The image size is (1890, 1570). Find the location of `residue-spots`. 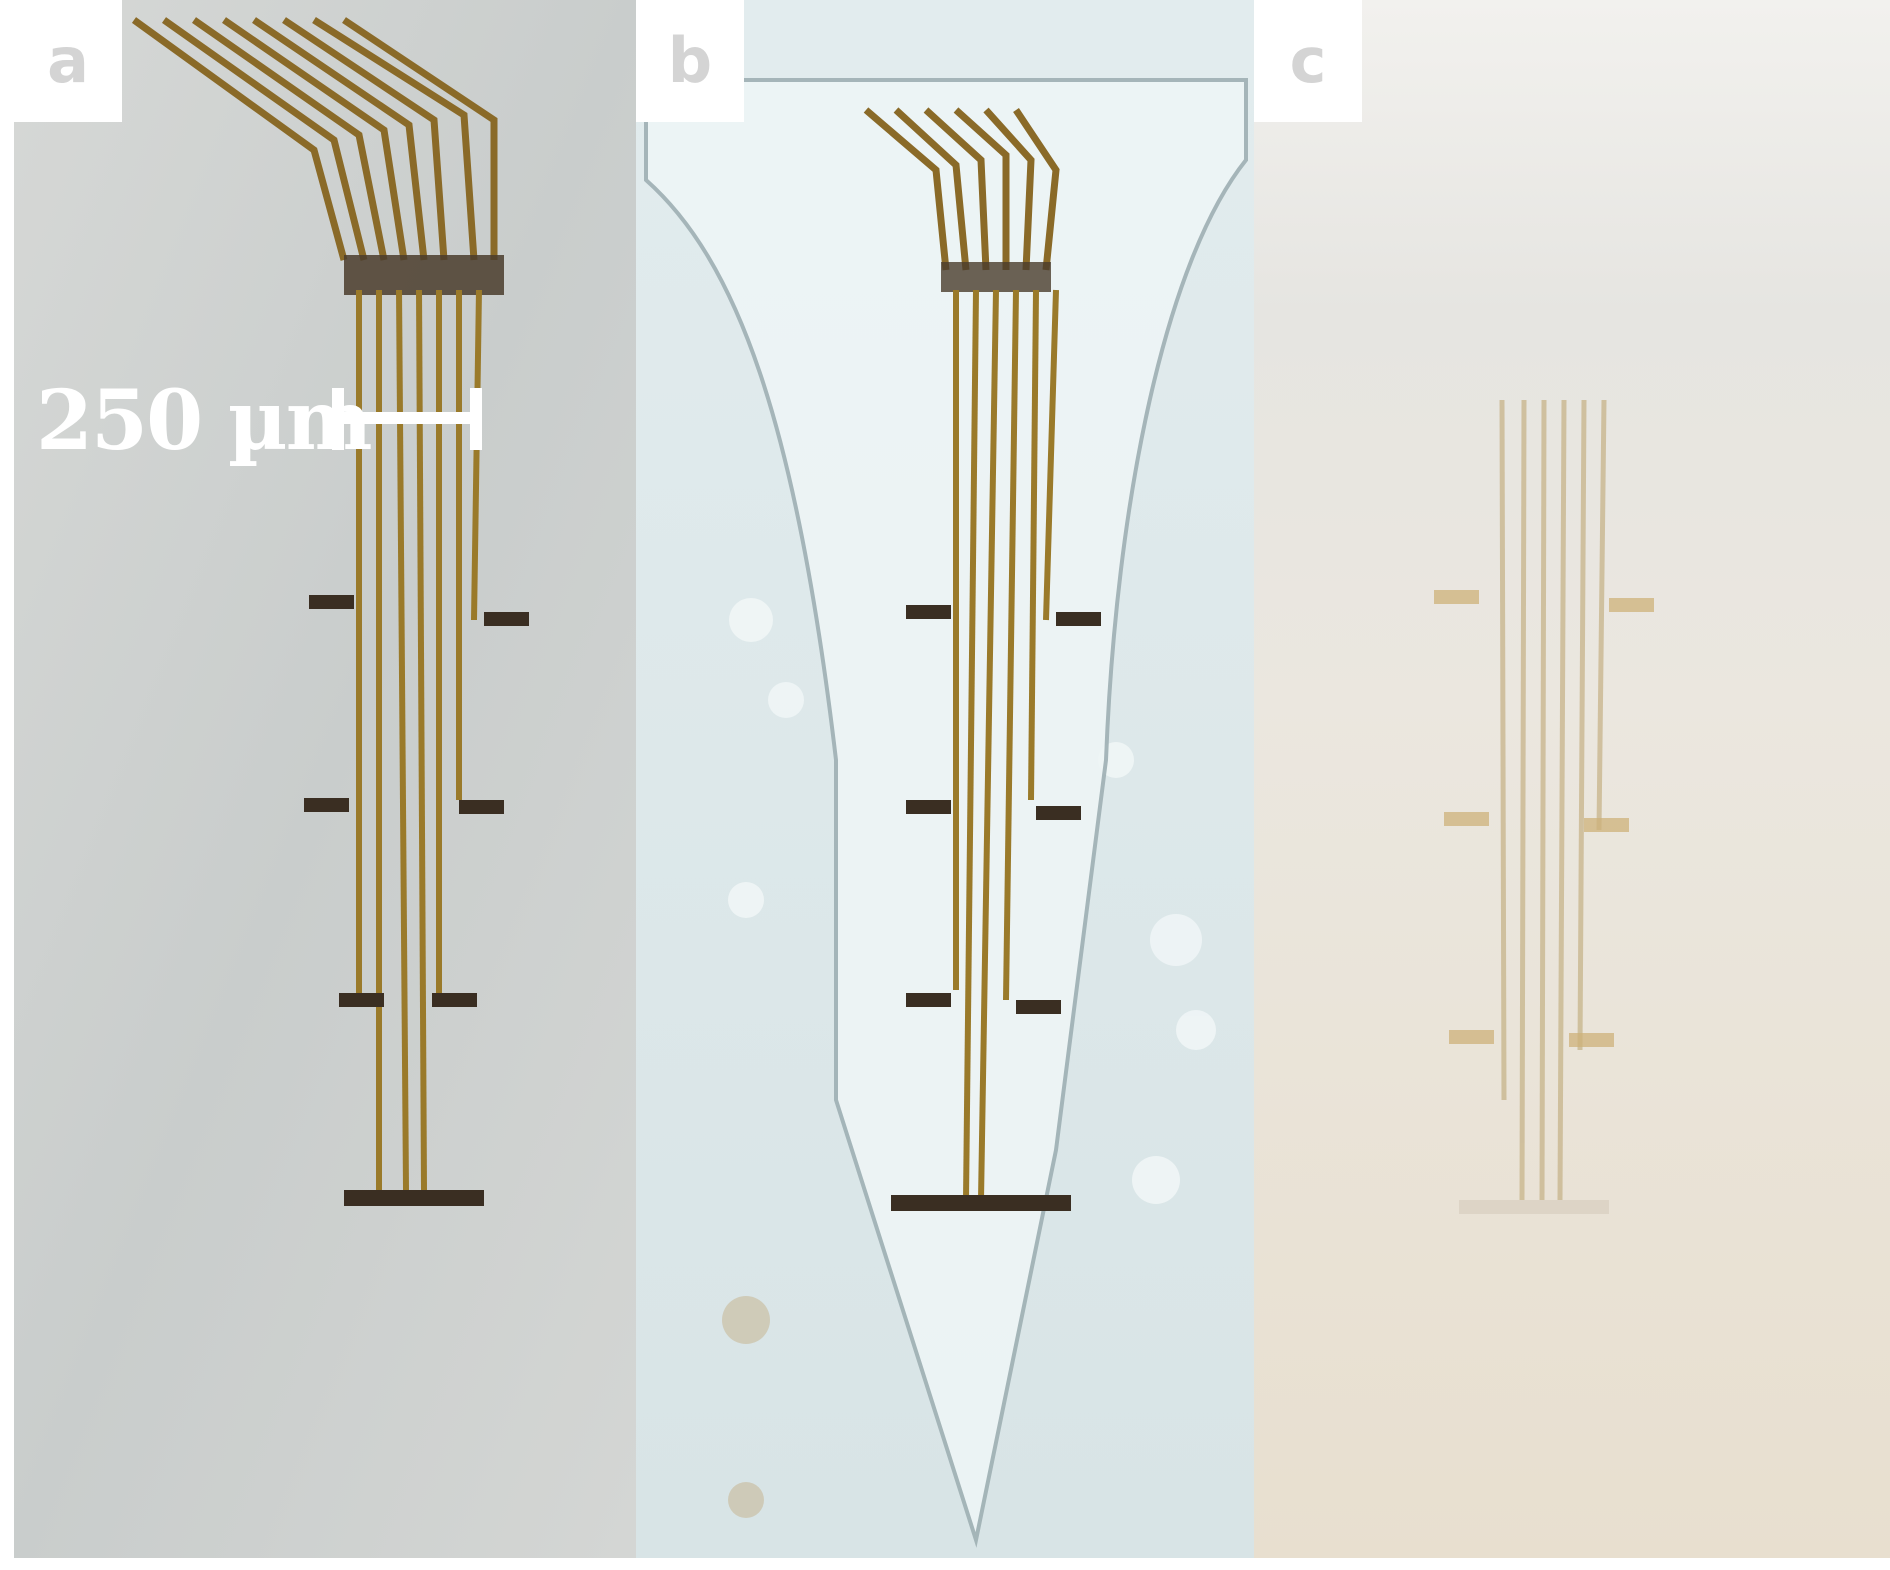

residue-spots is located at coordinates (746, 1407).